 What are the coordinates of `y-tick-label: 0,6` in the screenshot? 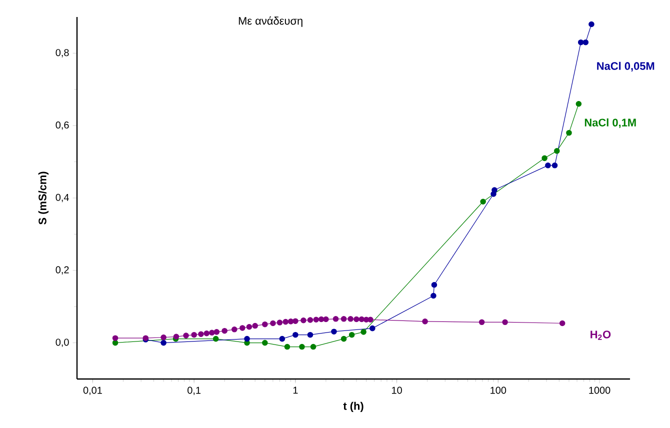 It's located at (62, 125).